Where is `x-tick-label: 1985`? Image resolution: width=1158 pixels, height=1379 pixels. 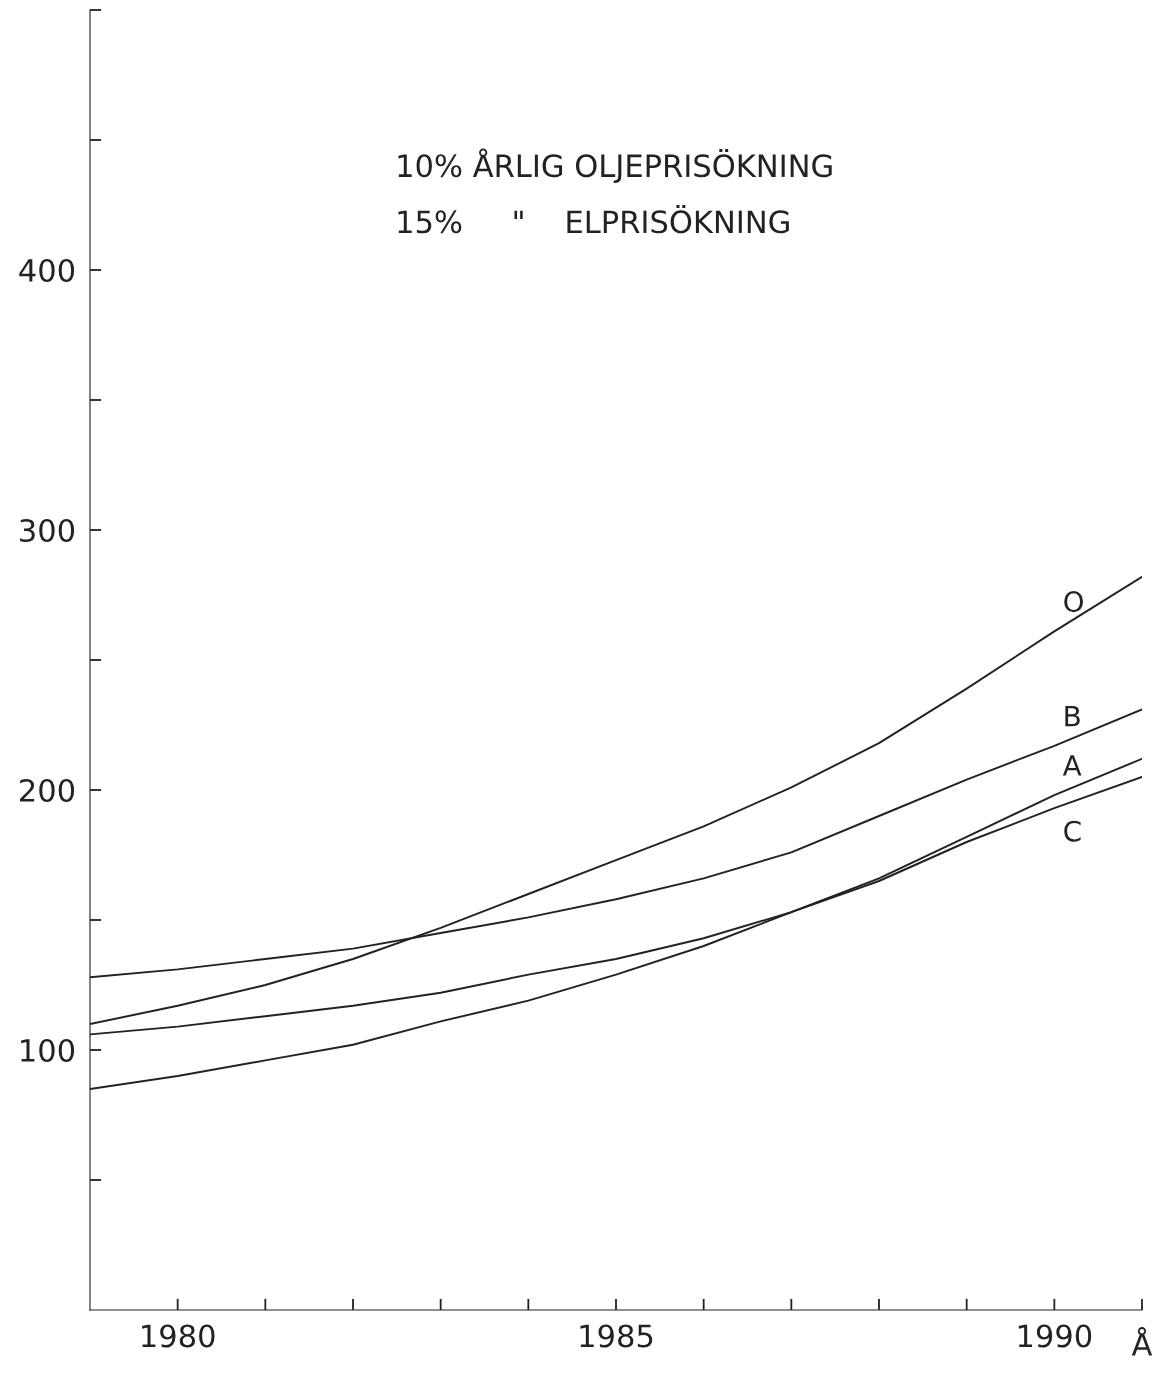
x-tick-label: 1985 is located at coordinates (616, 1336).